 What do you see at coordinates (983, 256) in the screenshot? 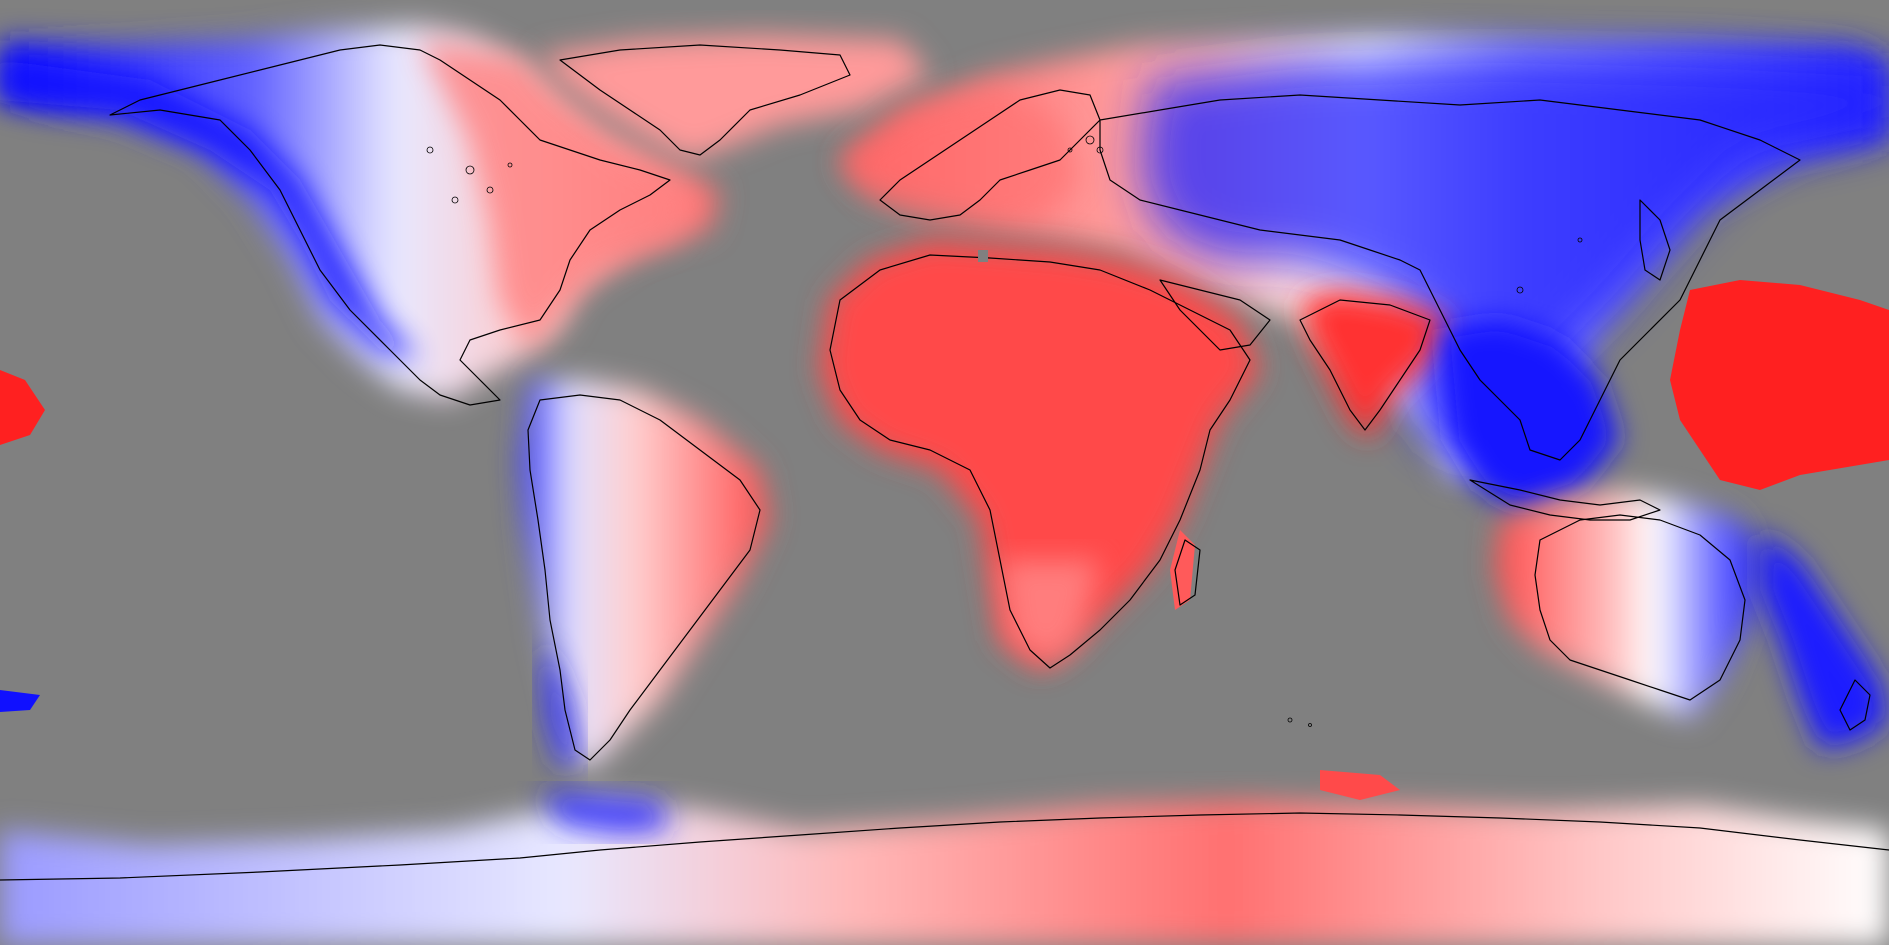
I see `mediterranean-gap` at bounding box center [983, 256].